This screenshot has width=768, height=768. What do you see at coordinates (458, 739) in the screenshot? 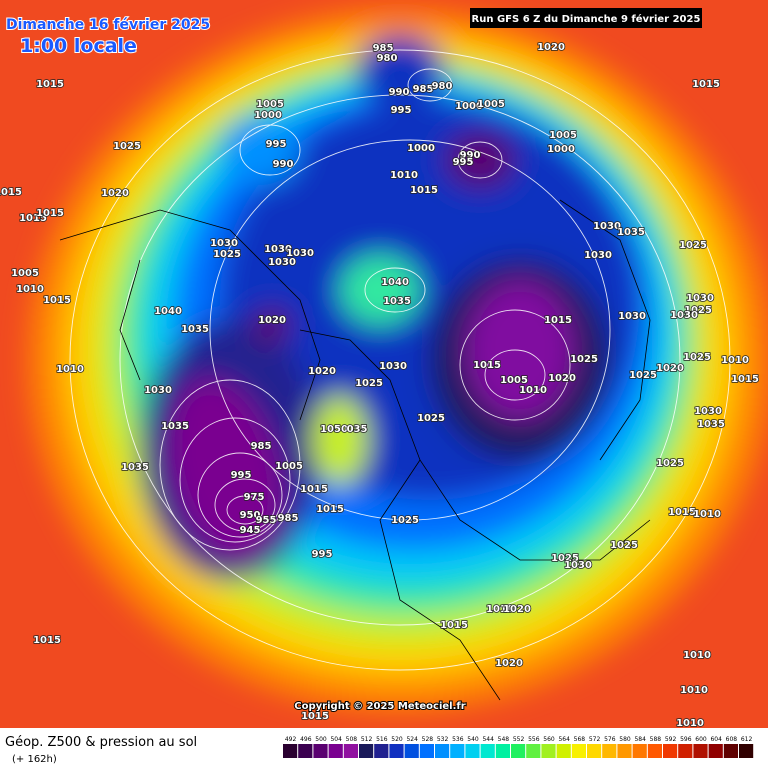
I see `legend-level: 536` at bounding box center [458, 739].